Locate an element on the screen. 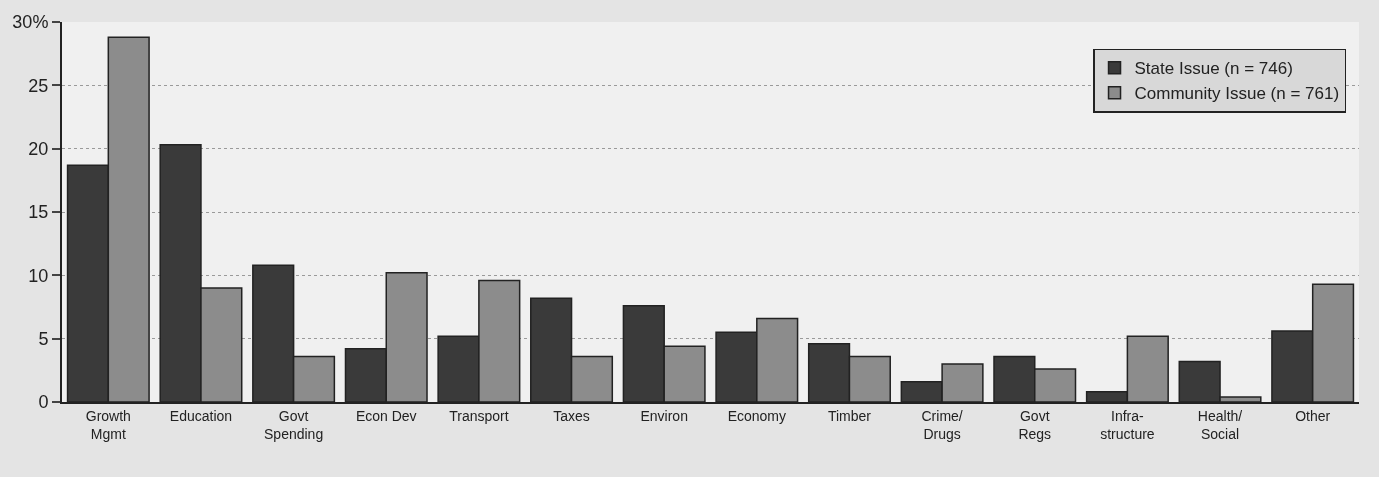 The width and height of the screenshot is (1379, 477). y-tick-label: 20 is located at coordinates (38, 148).